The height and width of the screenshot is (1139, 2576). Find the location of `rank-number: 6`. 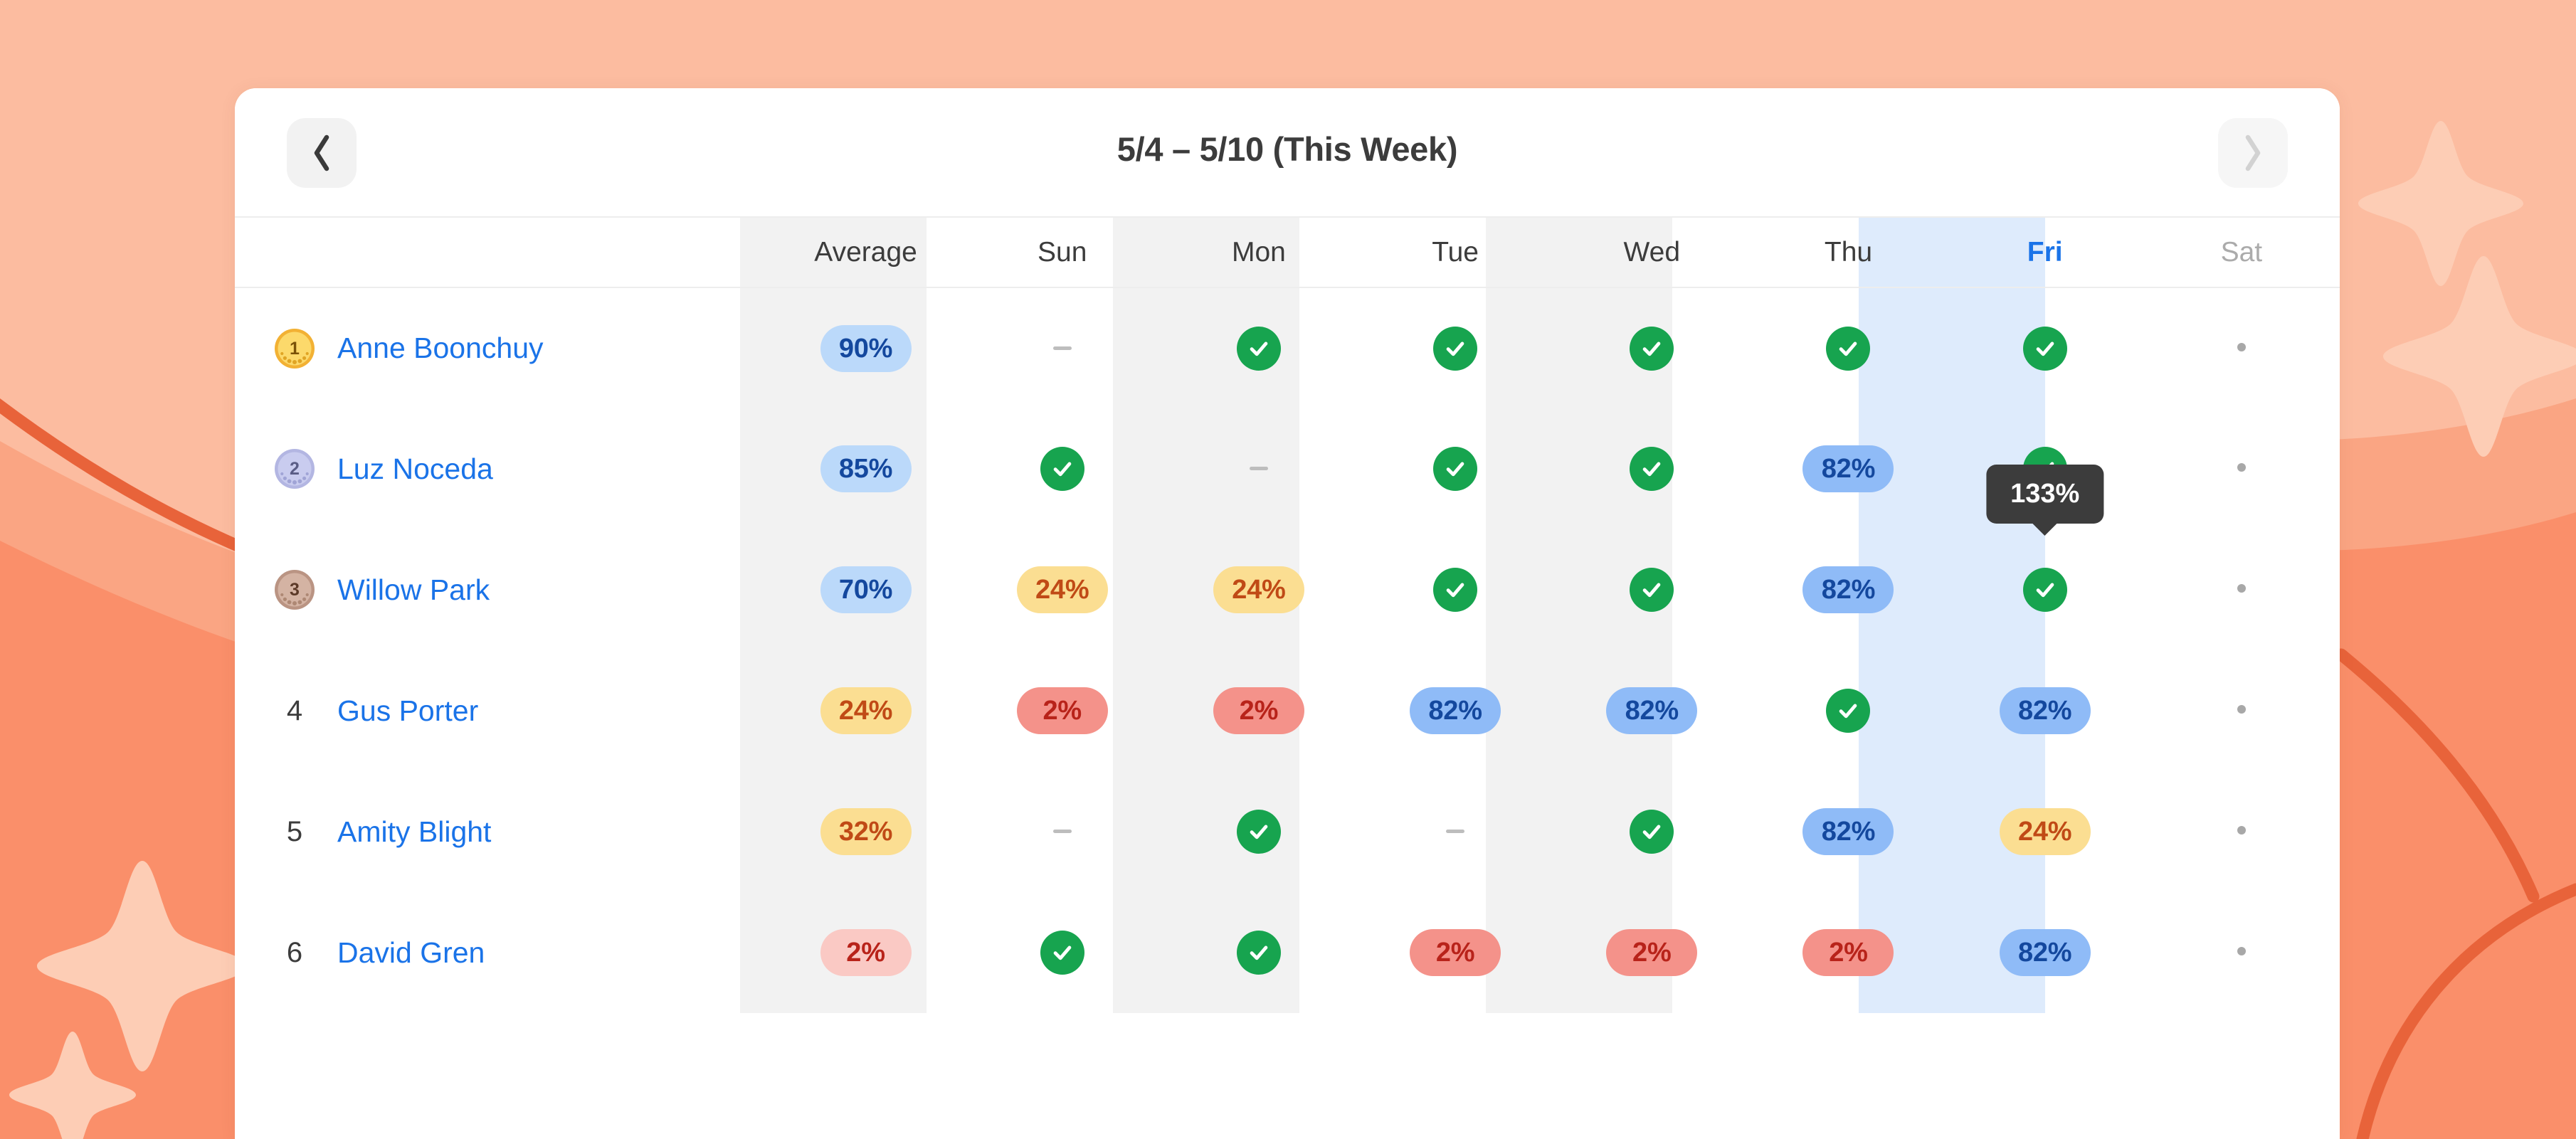

rank-number: 6 is located at coordinates (294, 952).